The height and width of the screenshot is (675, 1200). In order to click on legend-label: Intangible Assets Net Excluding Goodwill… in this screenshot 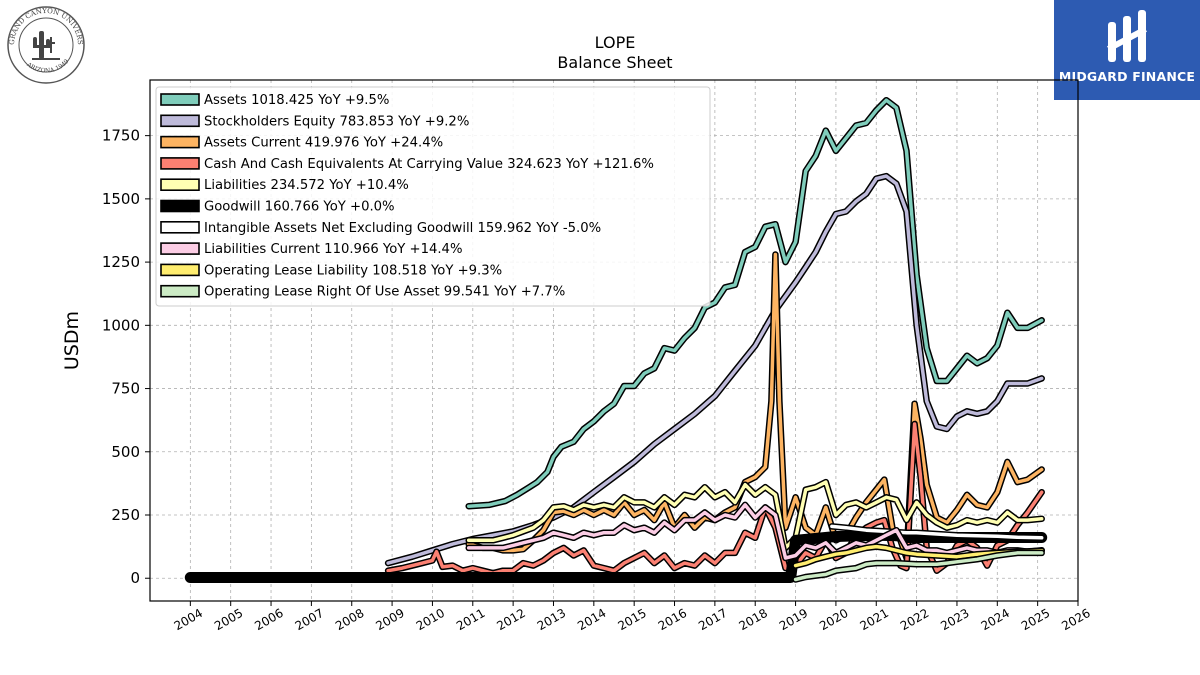, I will do `click(402, 228)`.